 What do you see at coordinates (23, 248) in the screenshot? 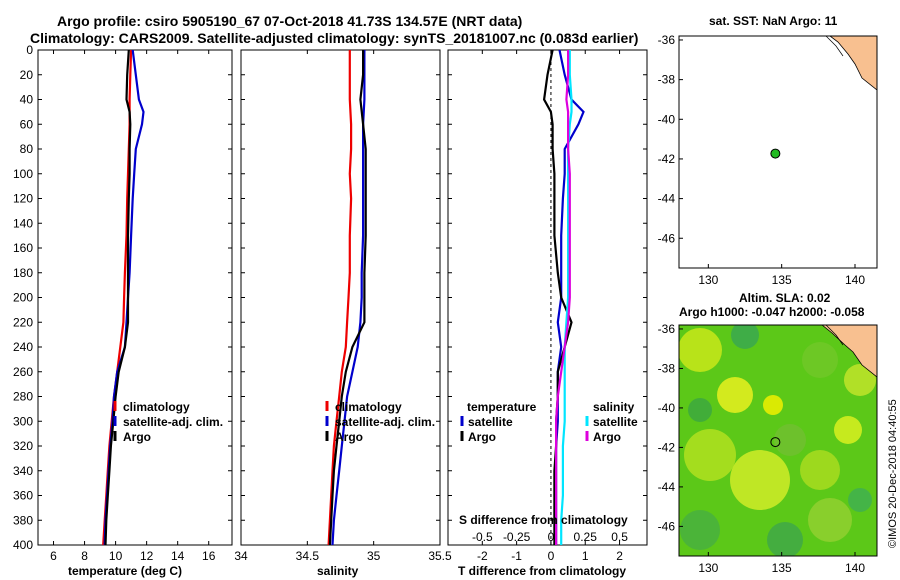
I see `depth-tick-label: 160` at bounding box center [23, 248].